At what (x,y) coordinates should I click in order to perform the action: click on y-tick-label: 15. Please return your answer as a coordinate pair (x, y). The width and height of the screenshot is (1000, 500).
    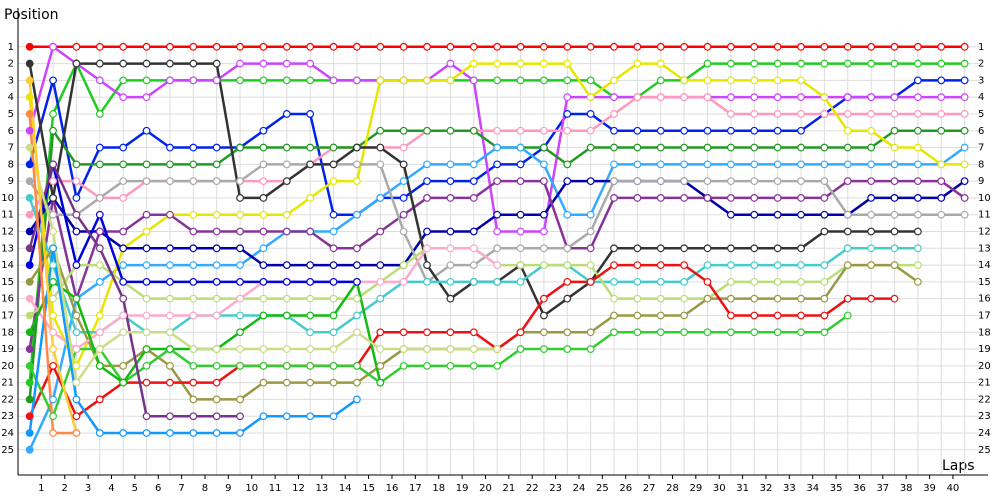
    Looking at the image, I should click on (7, 282).